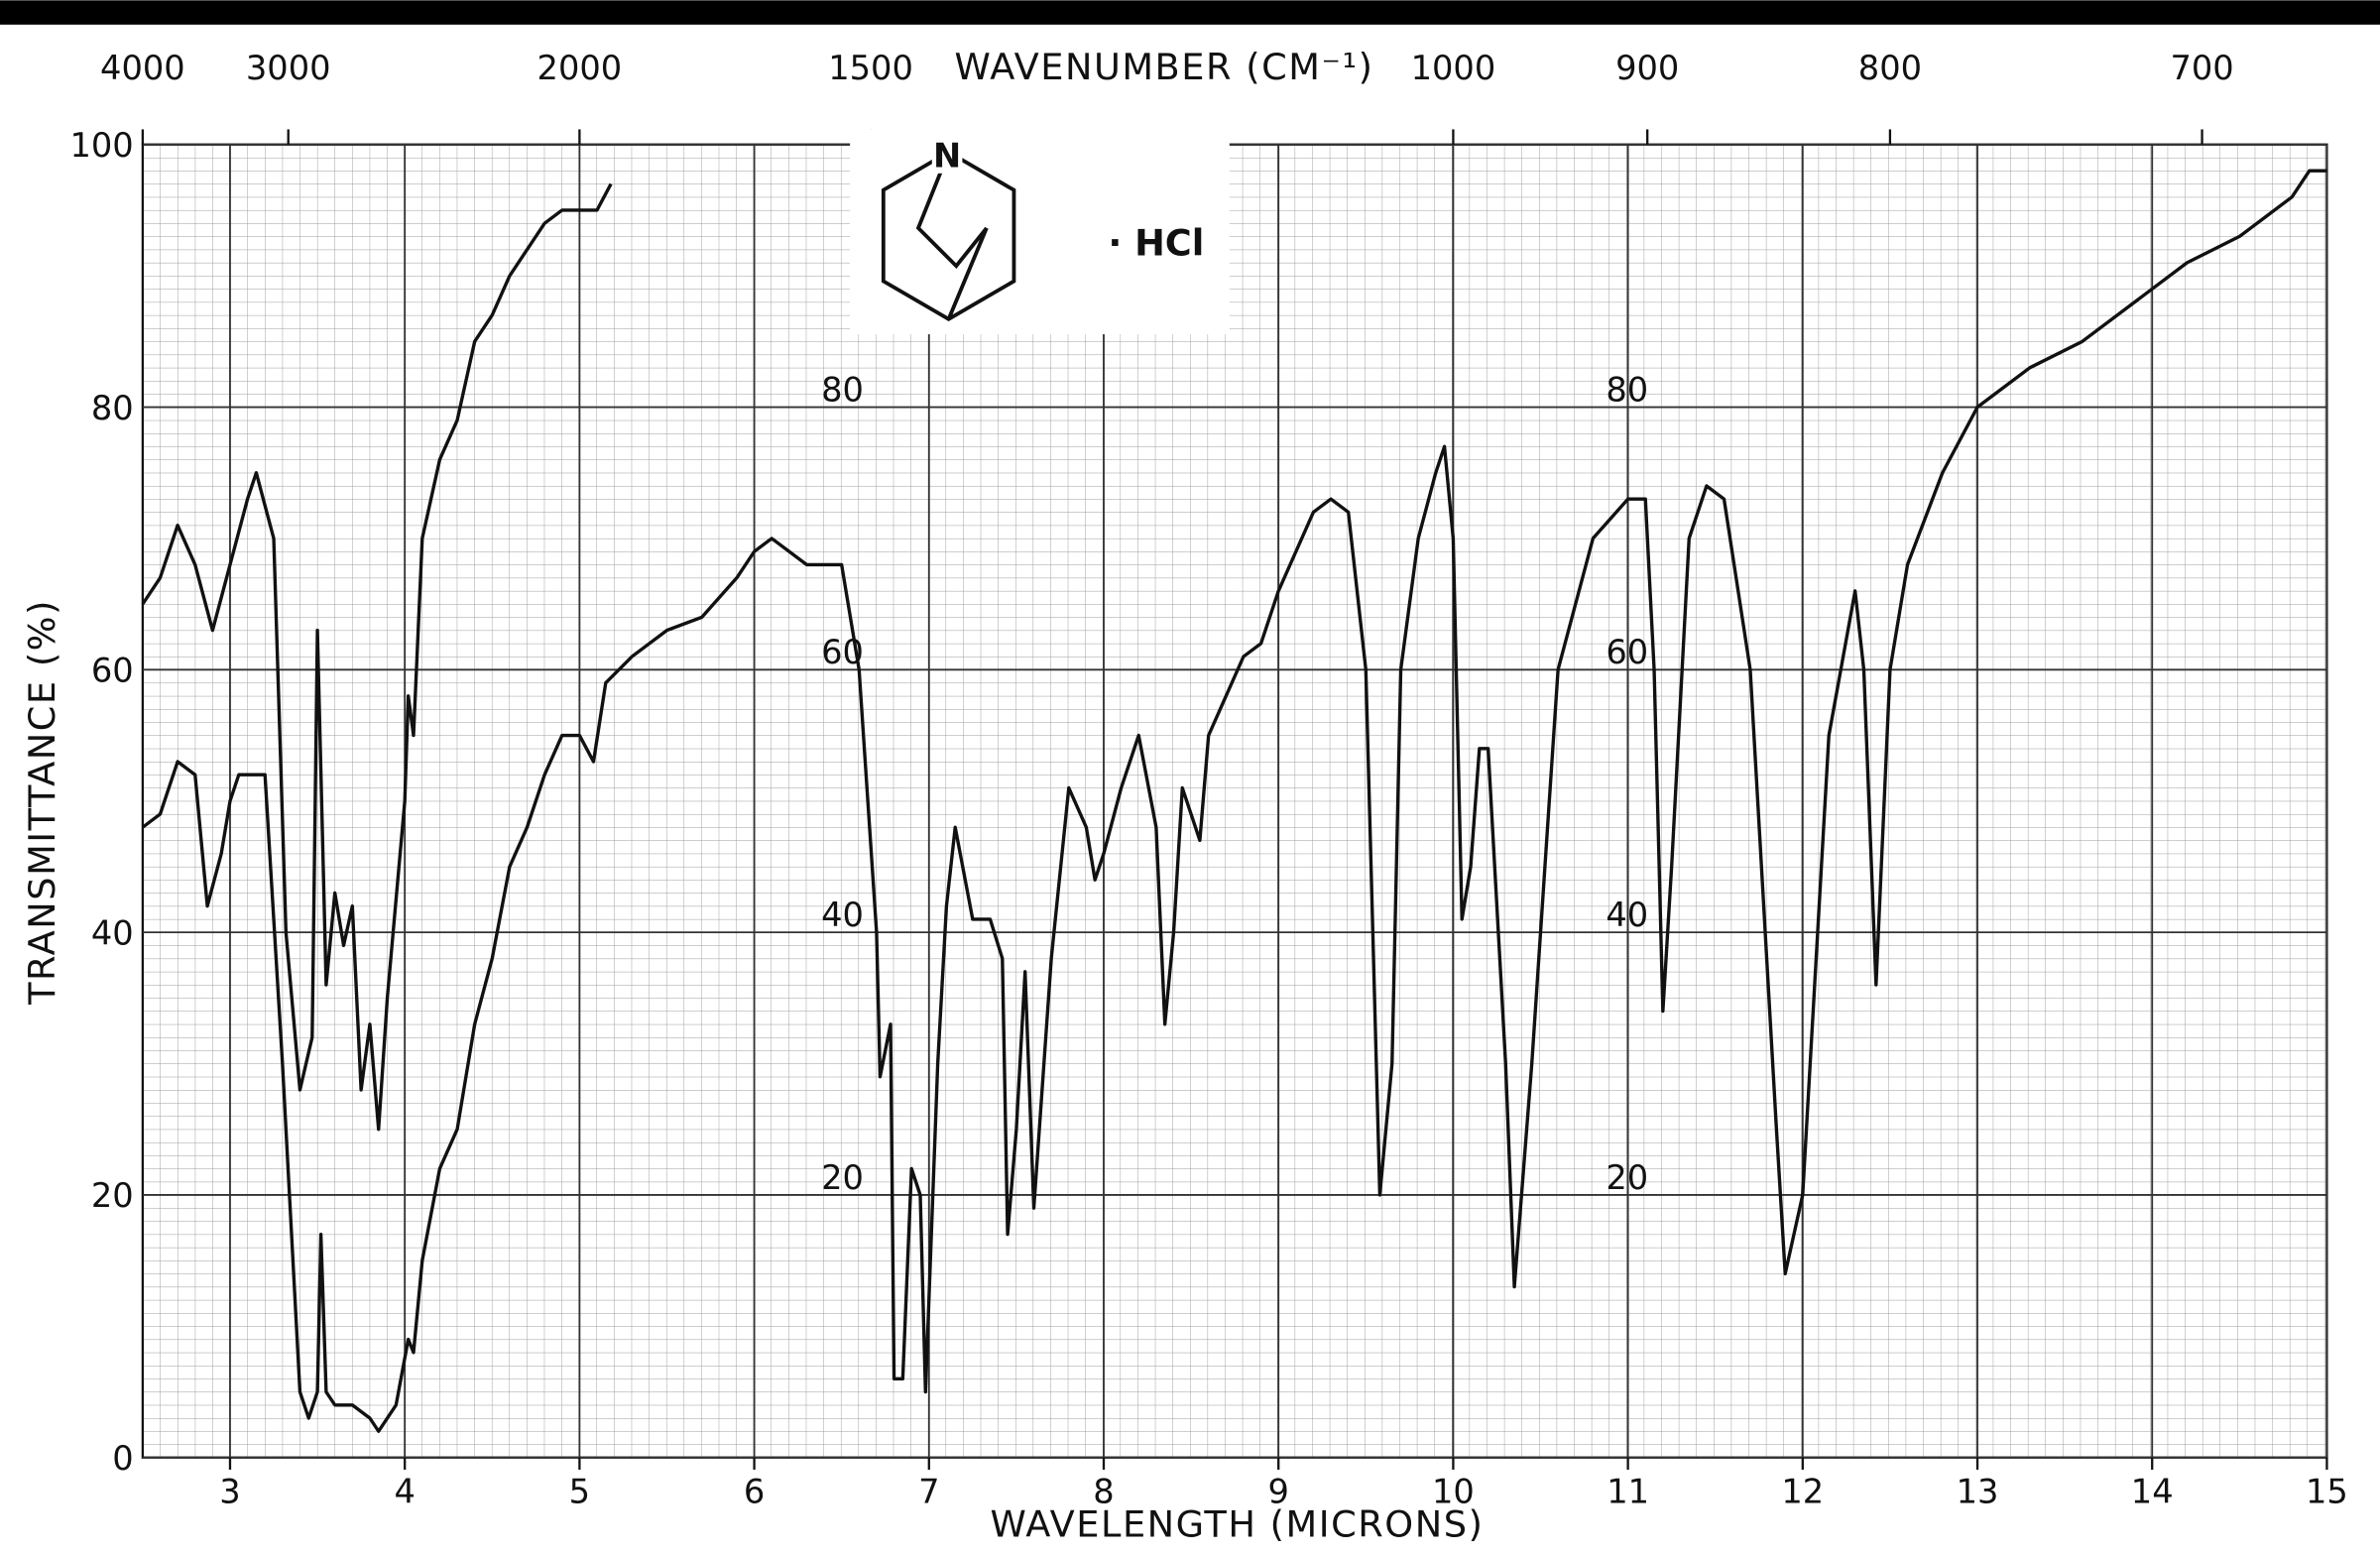 The image size is (2380, 1555). I want to click on top-tick-label: 1500, so click(870, 68).